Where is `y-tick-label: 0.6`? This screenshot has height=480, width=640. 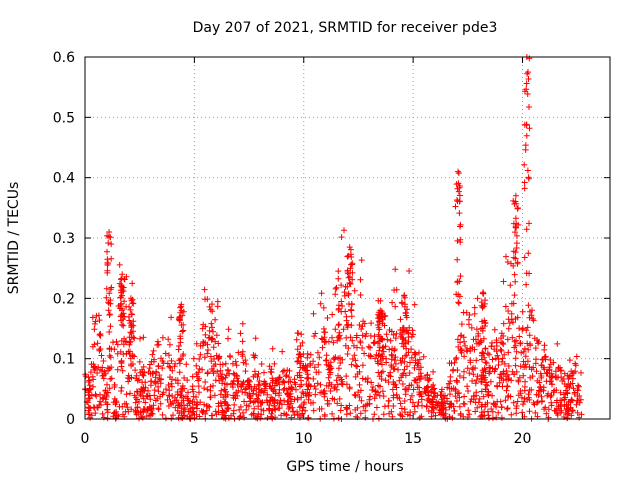
y-tick-label: 0.6 is located at coordinates (64, 58).